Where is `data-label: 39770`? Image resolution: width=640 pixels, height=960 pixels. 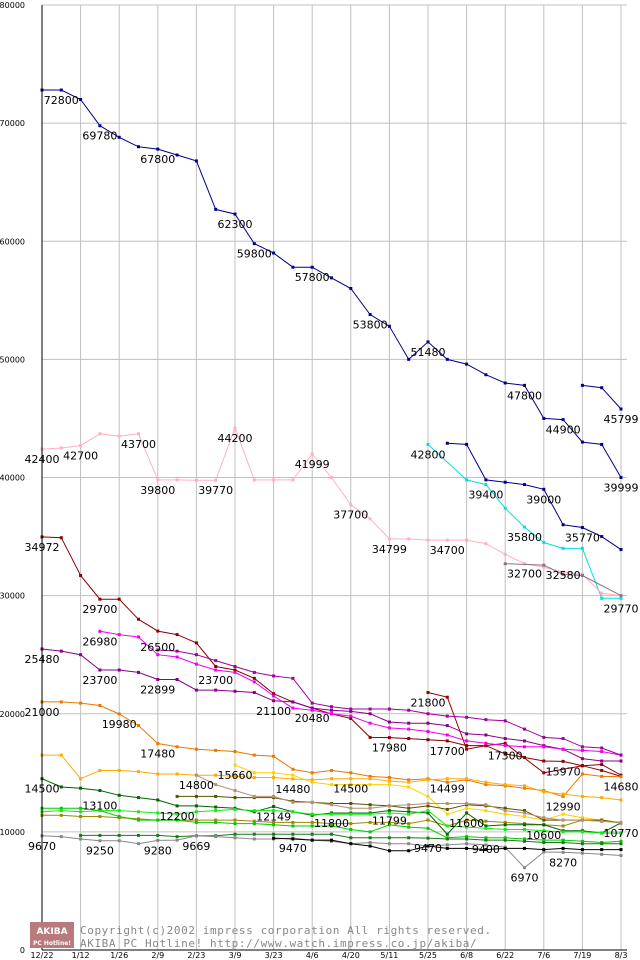
data-label: 39770 is located at coordinates (215, 490).